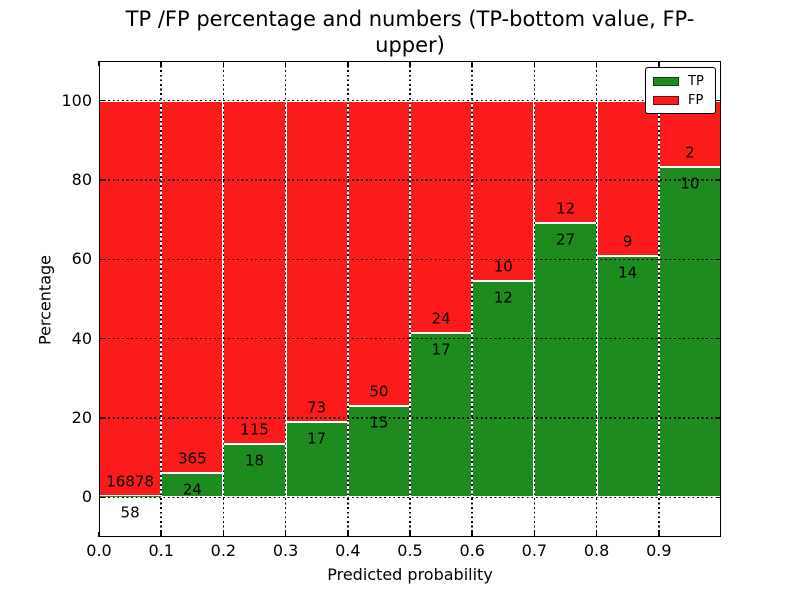 The width and height of the screenshot is (800, 600). I want to click on fp-count-label: 115, so click(254, 429).